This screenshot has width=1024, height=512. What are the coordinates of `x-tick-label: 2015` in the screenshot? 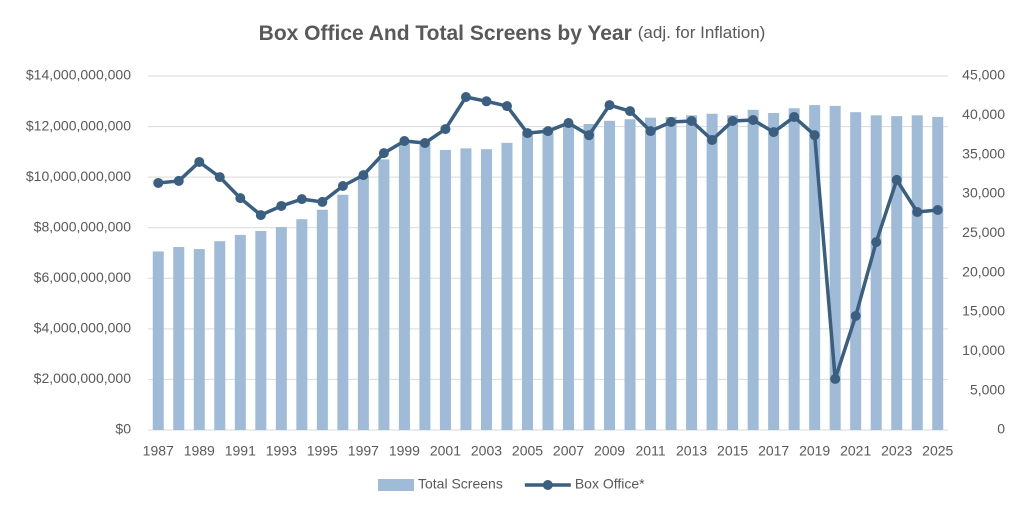 It's located at (732, 451).